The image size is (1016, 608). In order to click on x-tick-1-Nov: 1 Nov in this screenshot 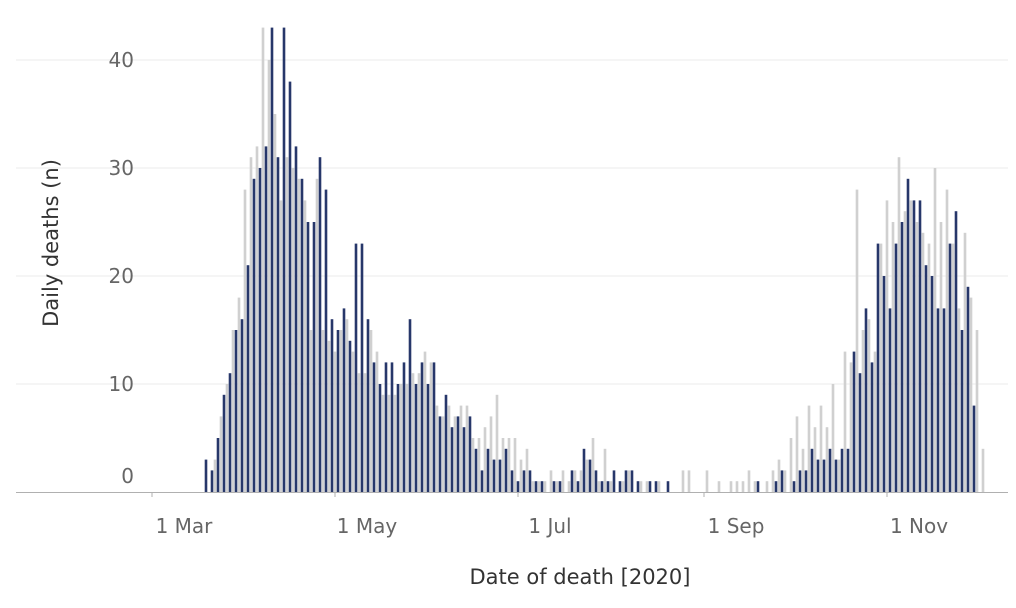, I will do `click(919, 526)`.